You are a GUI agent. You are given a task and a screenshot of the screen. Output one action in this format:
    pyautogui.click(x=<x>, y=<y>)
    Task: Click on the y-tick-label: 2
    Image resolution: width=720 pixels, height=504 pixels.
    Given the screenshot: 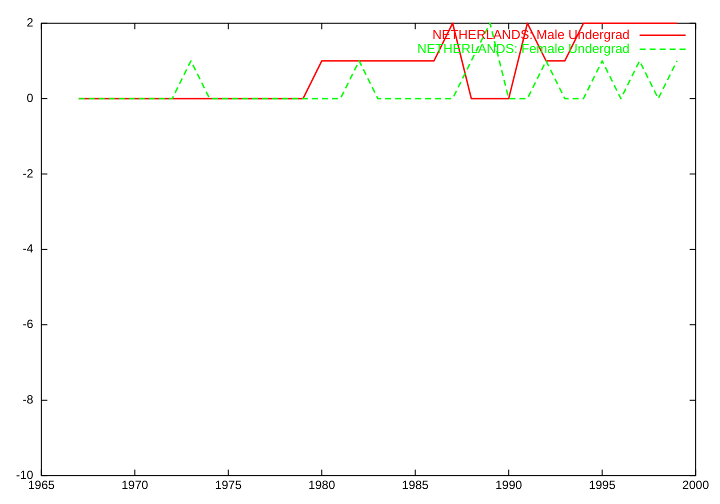 What is the action you would take?
    pyautogui.click(x=30, y=23)
    